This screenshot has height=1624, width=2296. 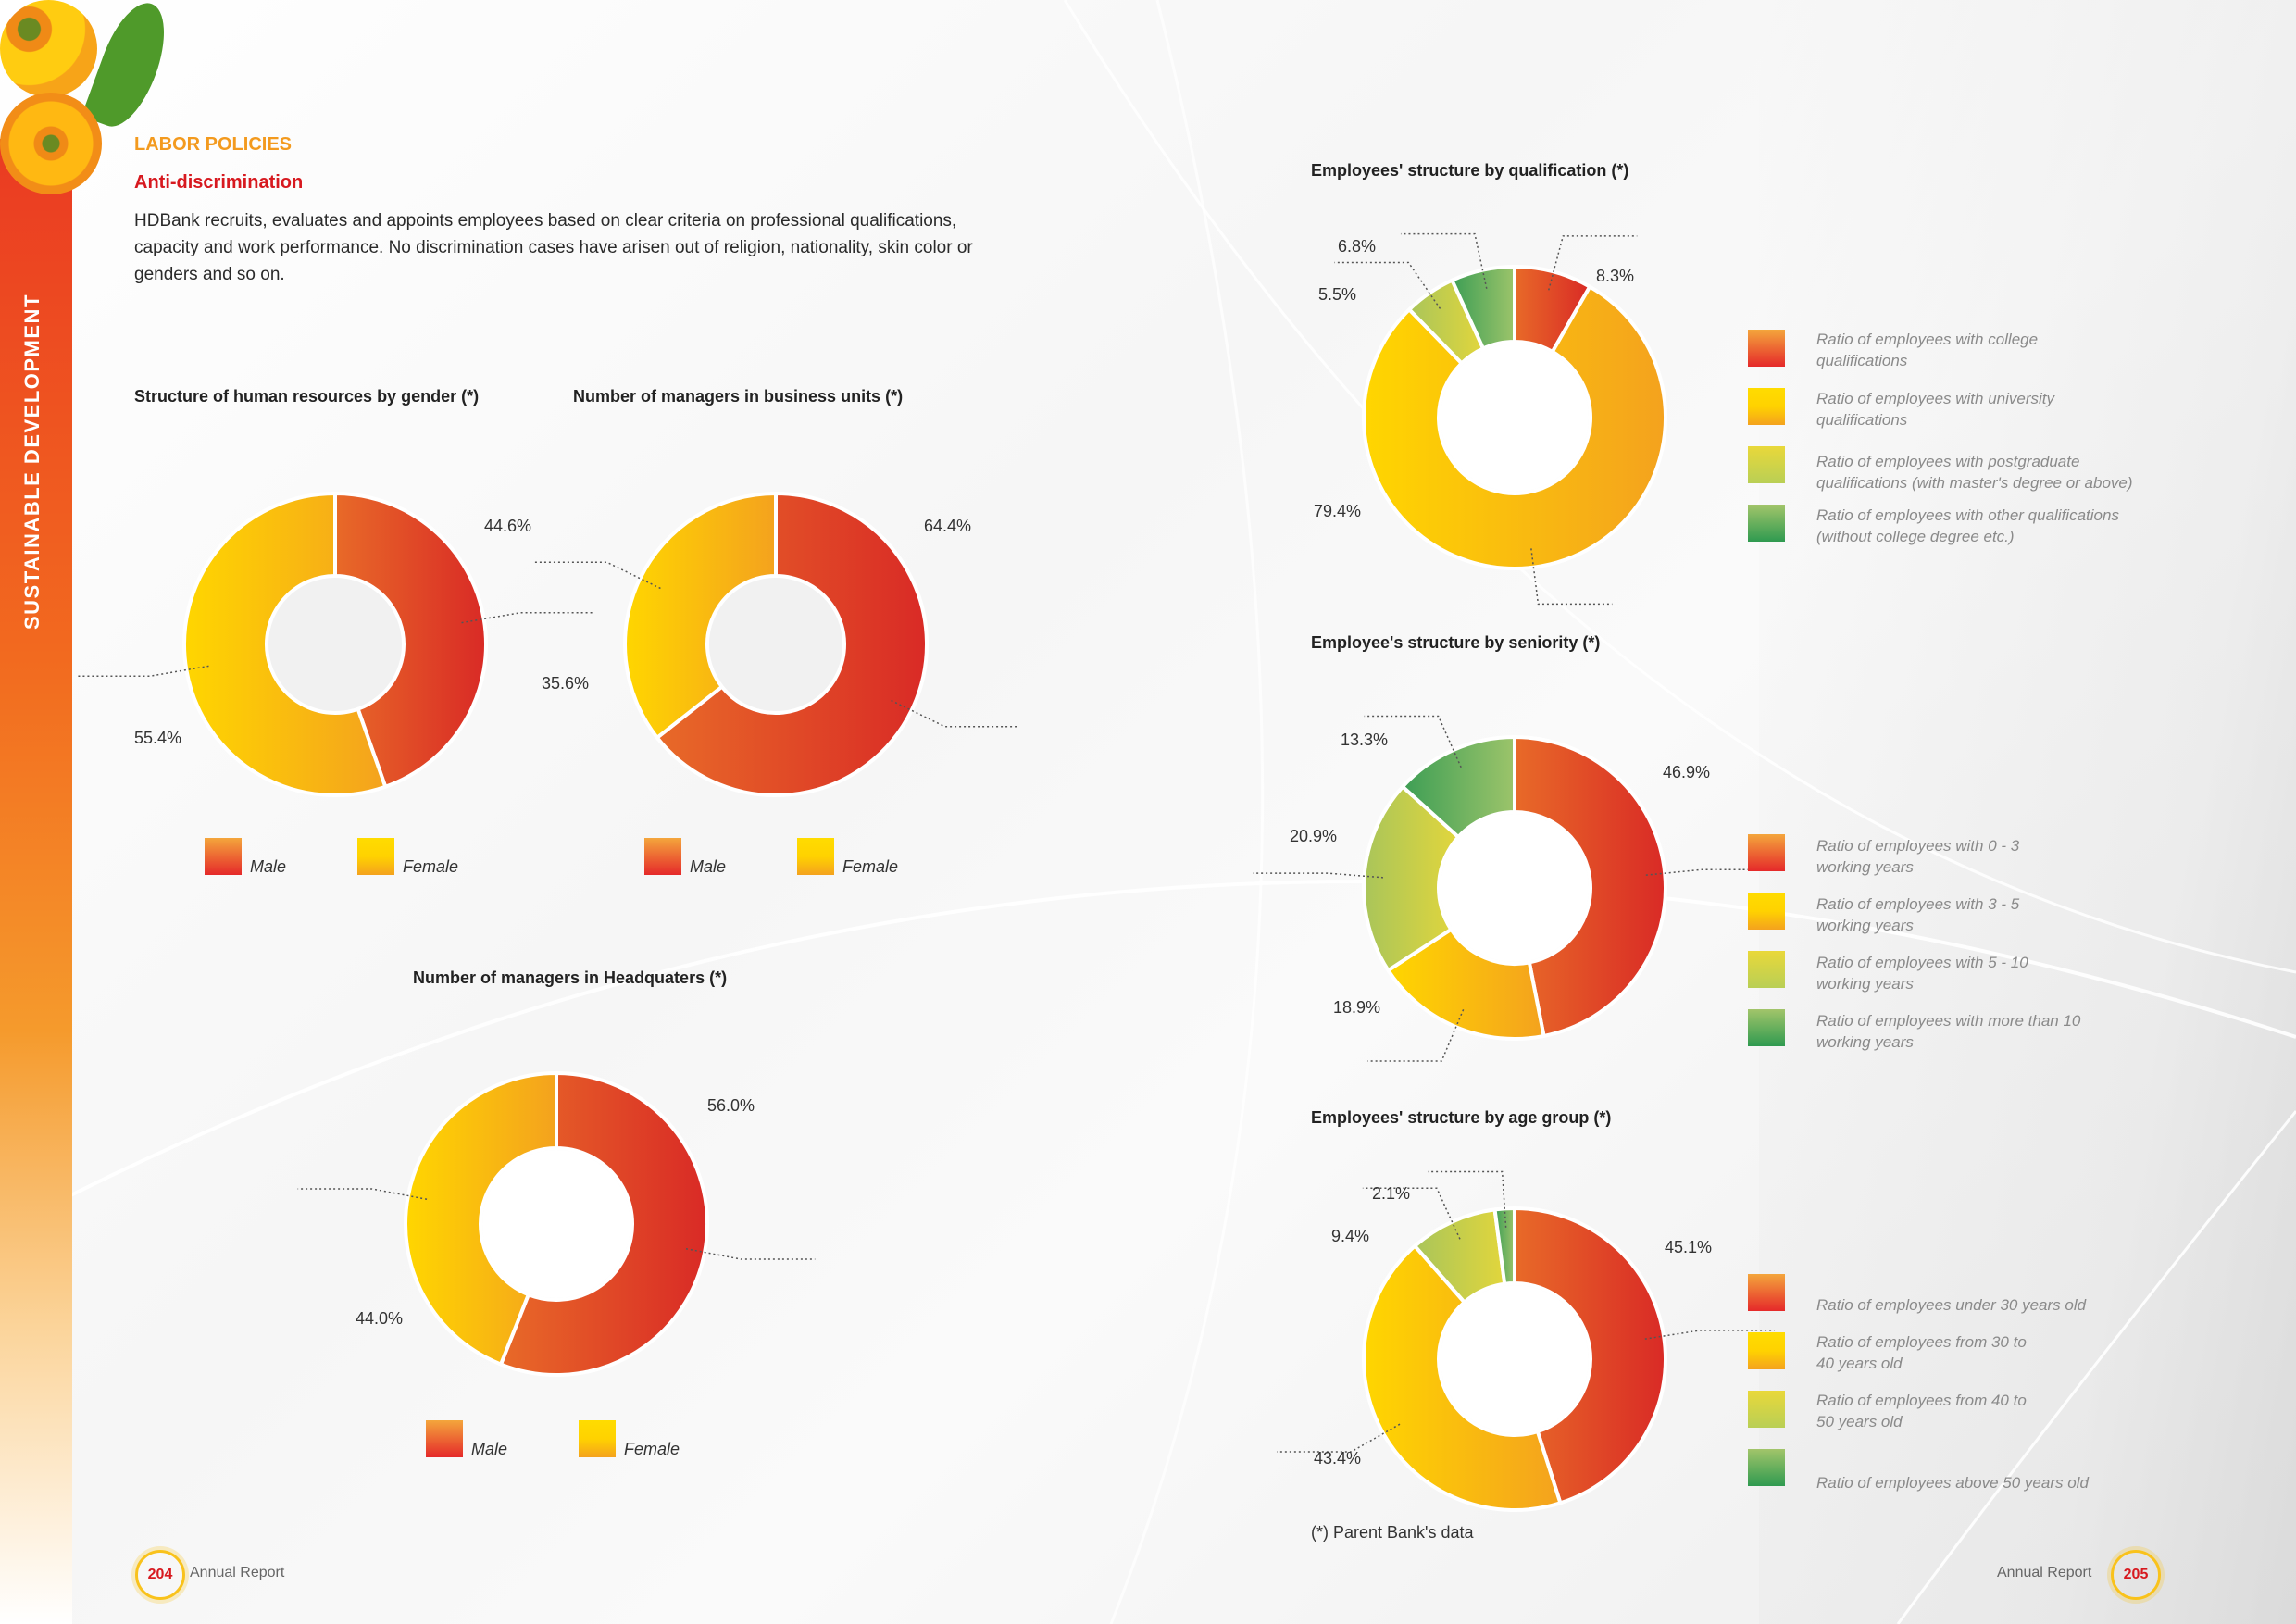 What do you see at coordinates (1952, 1483) in the screenshot?
I see `legend-label-above50: Ratio of employees above 50 years old` at bounding box center [1952, 1483].